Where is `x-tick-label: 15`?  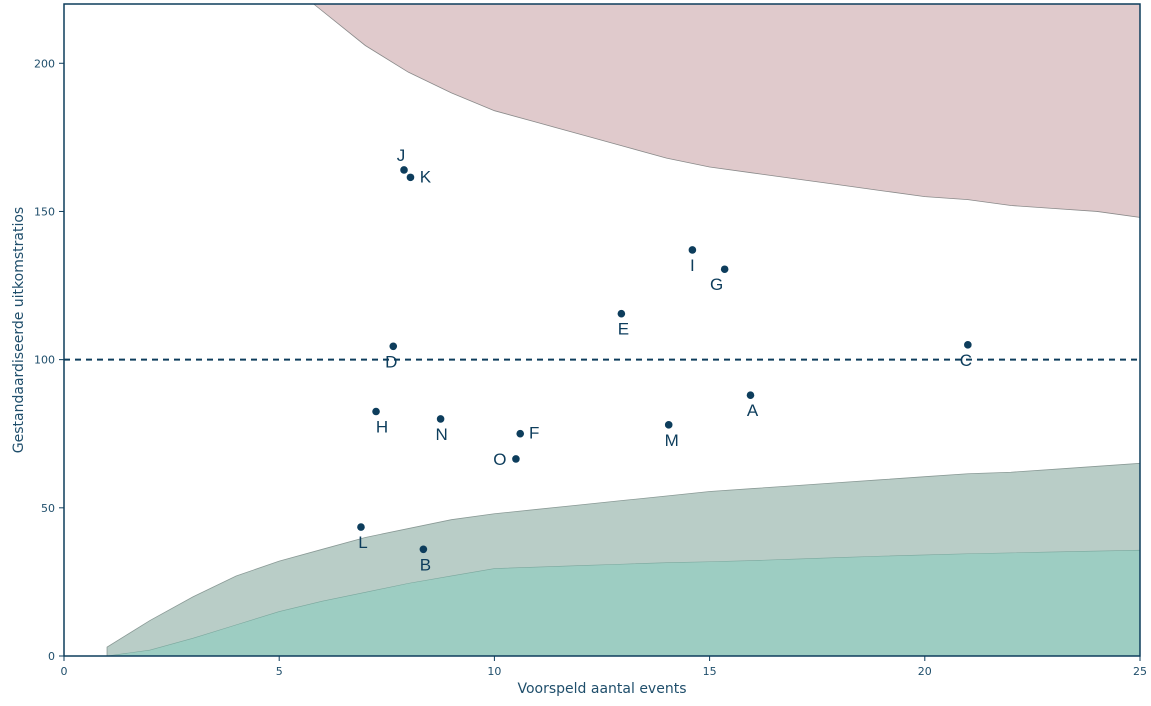
x-tick-label: 15 is located at coordinates (710, 671).